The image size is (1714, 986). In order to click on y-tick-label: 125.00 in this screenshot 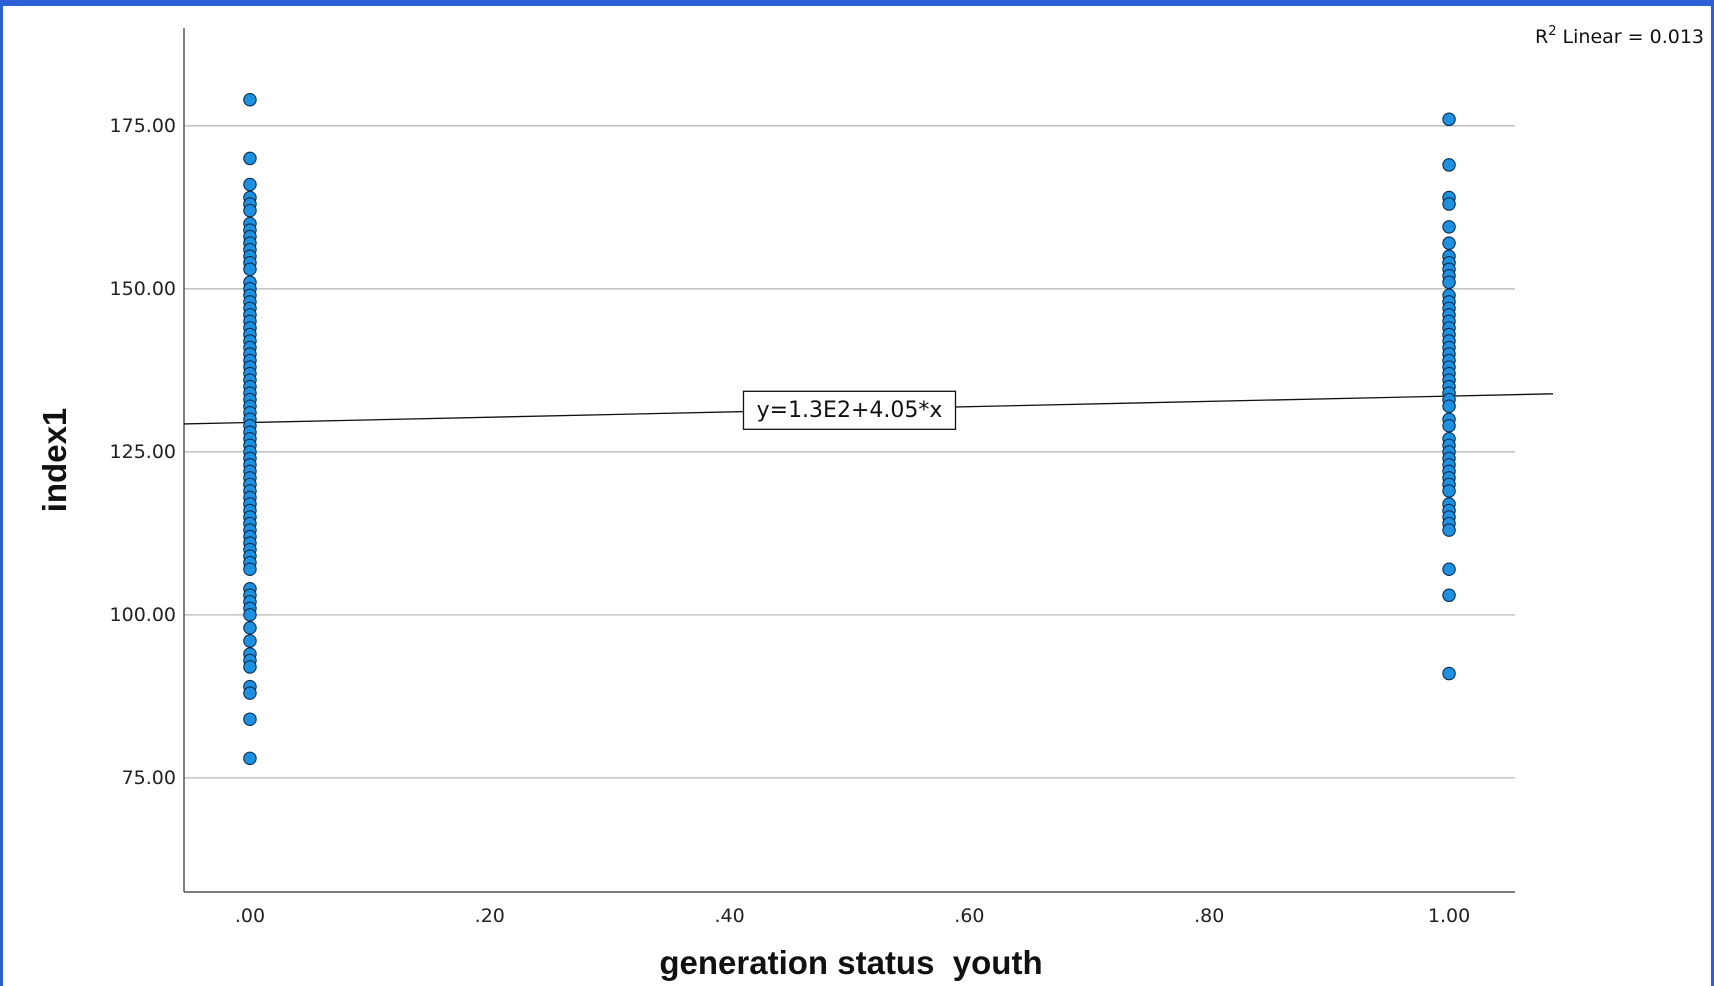, I will do `click(143, 452)`.